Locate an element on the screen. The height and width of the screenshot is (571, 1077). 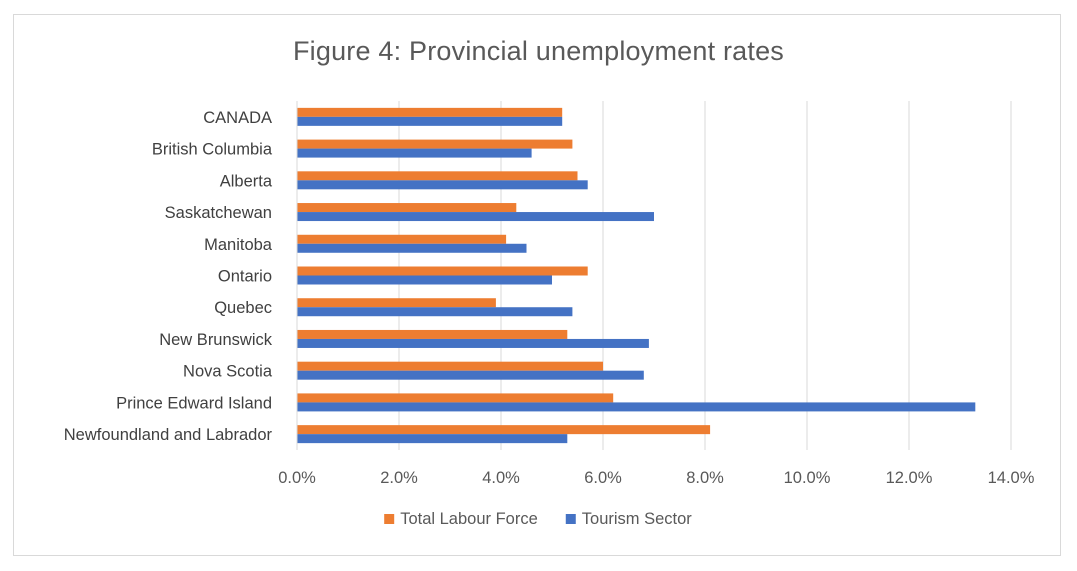
x-tick-label: 2.0% is located at coordinates (399, 478).